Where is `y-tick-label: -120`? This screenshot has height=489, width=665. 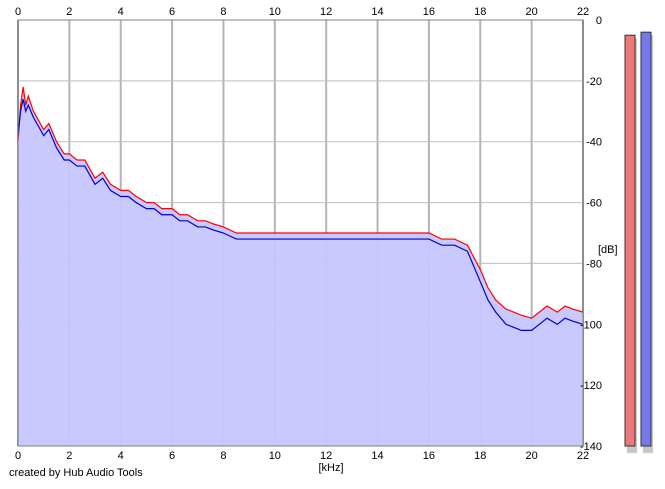 y-tick-label: -120 is located at coordinates (591, 386).